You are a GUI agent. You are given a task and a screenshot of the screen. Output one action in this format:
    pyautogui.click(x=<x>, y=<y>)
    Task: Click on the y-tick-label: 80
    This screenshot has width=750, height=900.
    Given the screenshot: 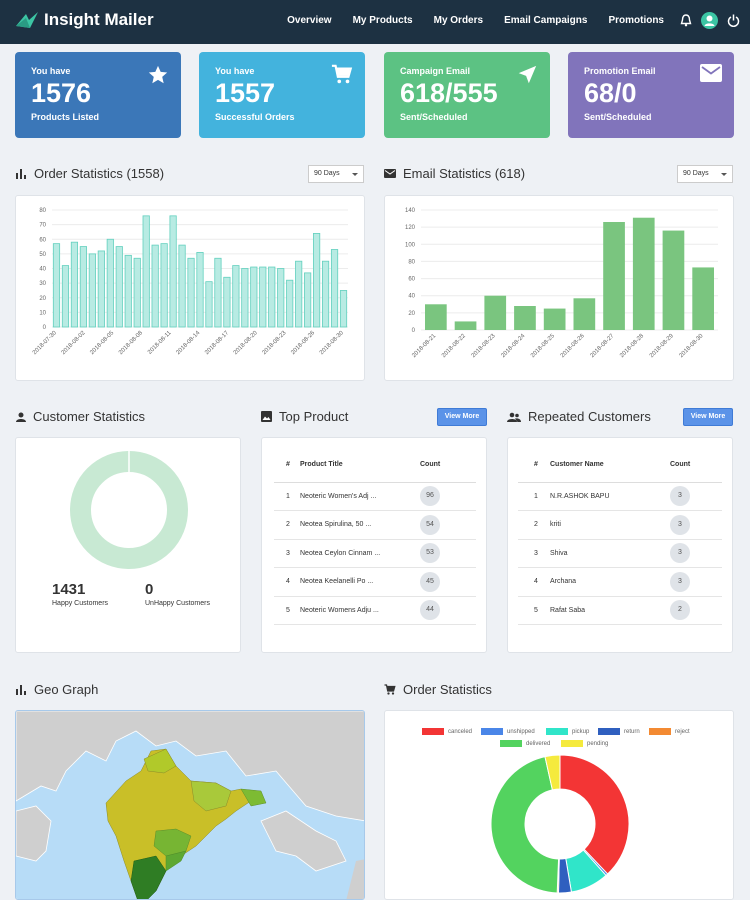 What is the action you would take?
    pyautogui.click(x=411, y=262)
    